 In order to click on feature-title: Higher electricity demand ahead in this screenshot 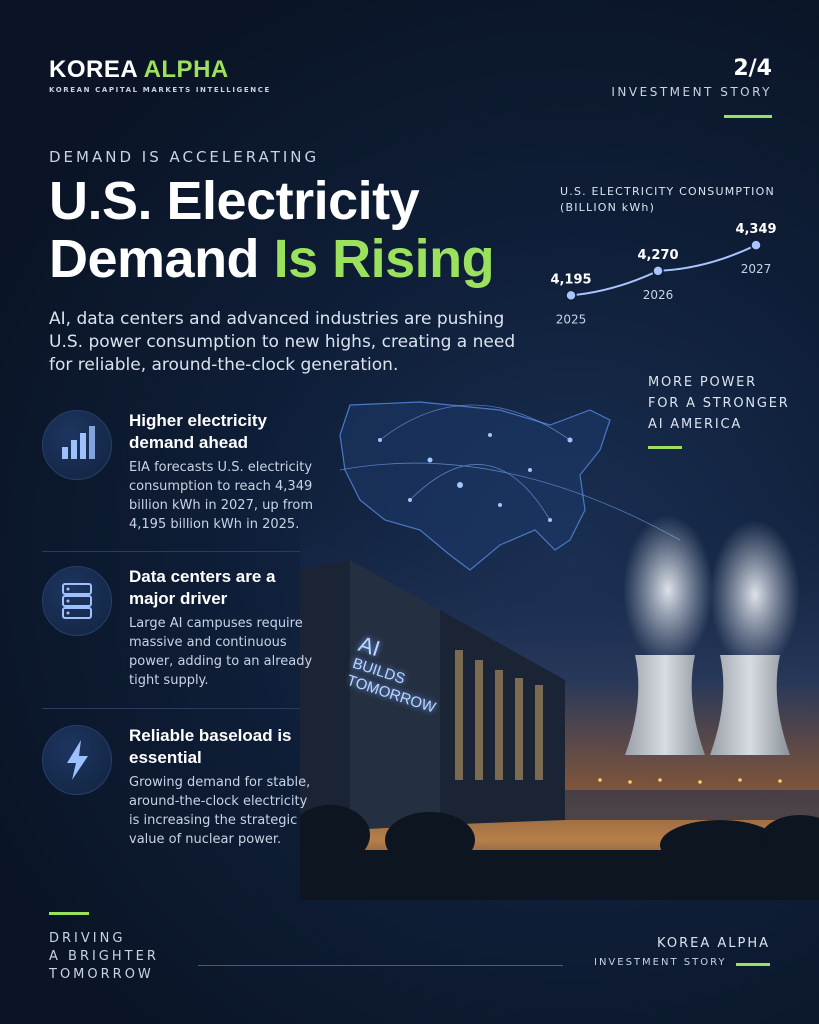, I will do `click(198, 431)`.